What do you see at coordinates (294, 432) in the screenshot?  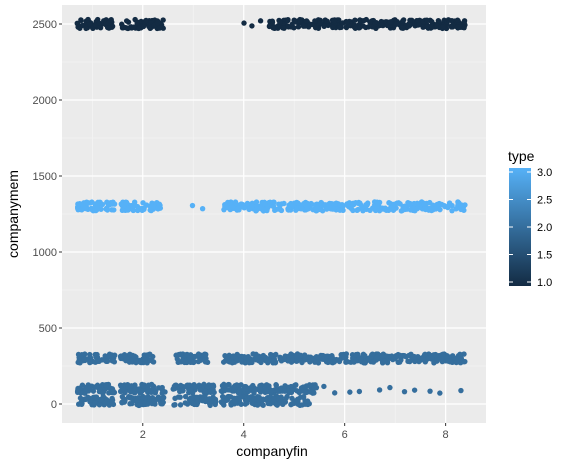 I see `x-axis-ticks: 2 4 6 8` at bounding box center [294, 432].